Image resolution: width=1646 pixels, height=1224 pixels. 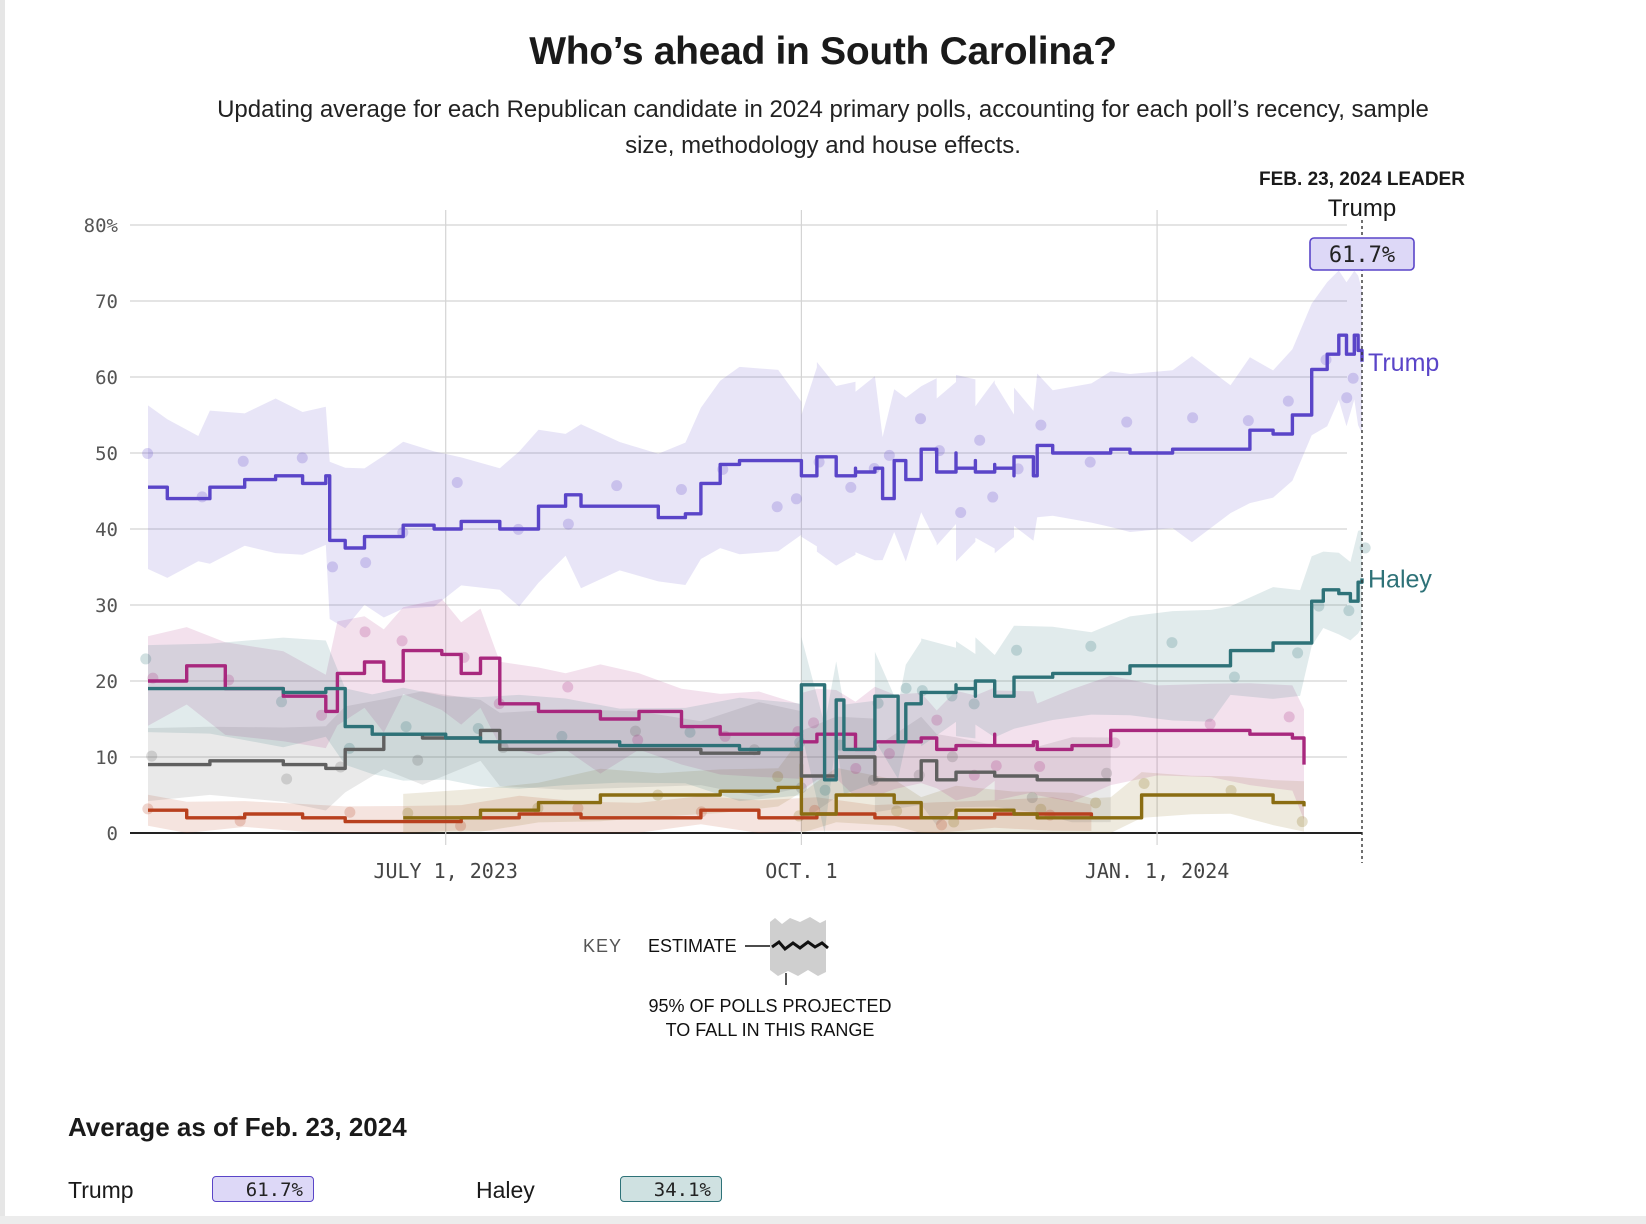 What do you see at coordinates (1362, 180) in the screenshot?
I see `leader-heading: FEB. 23, 2024 LEADER` at bounding box center [1362, 180].